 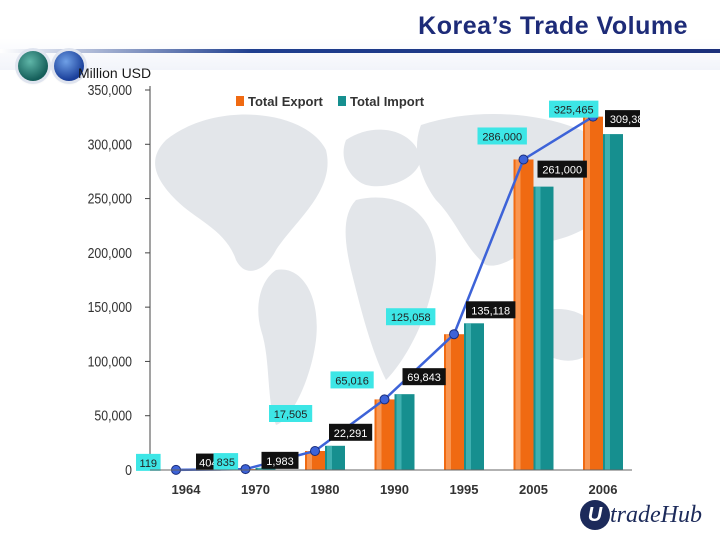 I want to click on export-value-label: 17,505, so click(x=291, y=415).